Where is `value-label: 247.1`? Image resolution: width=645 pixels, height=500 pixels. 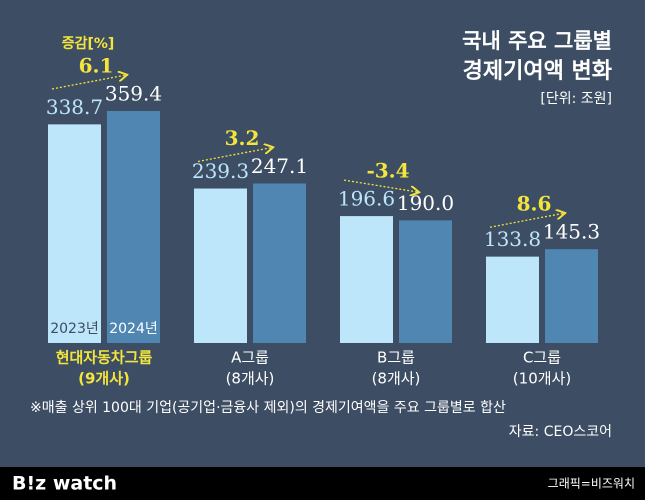
value-label: 247.1 is located at coordinates (279, 166).